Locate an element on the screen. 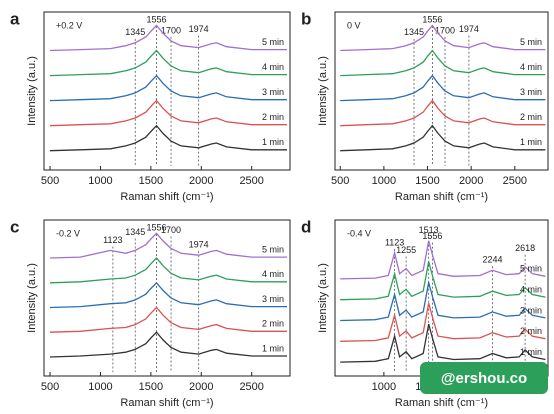  peak-label: 1513 is located at coordinates (429, 230).